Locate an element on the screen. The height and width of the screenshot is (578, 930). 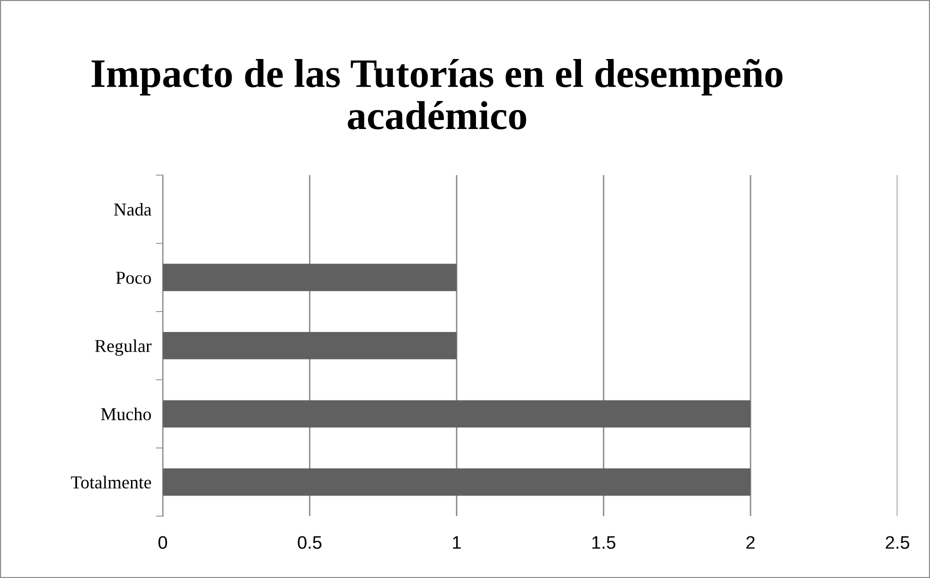
x-tick-label: 2 is located at coordinates (750, 542).